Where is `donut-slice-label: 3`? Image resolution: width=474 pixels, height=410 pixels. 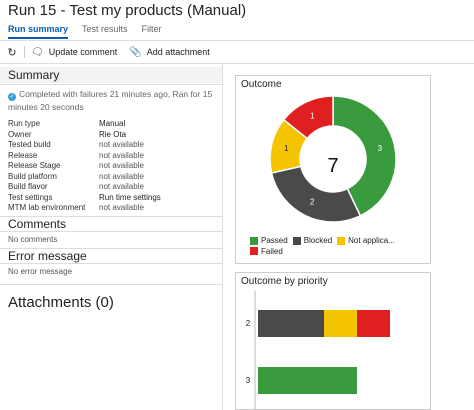
donut-slice-label: 3 is located at coordinates (380, 148).